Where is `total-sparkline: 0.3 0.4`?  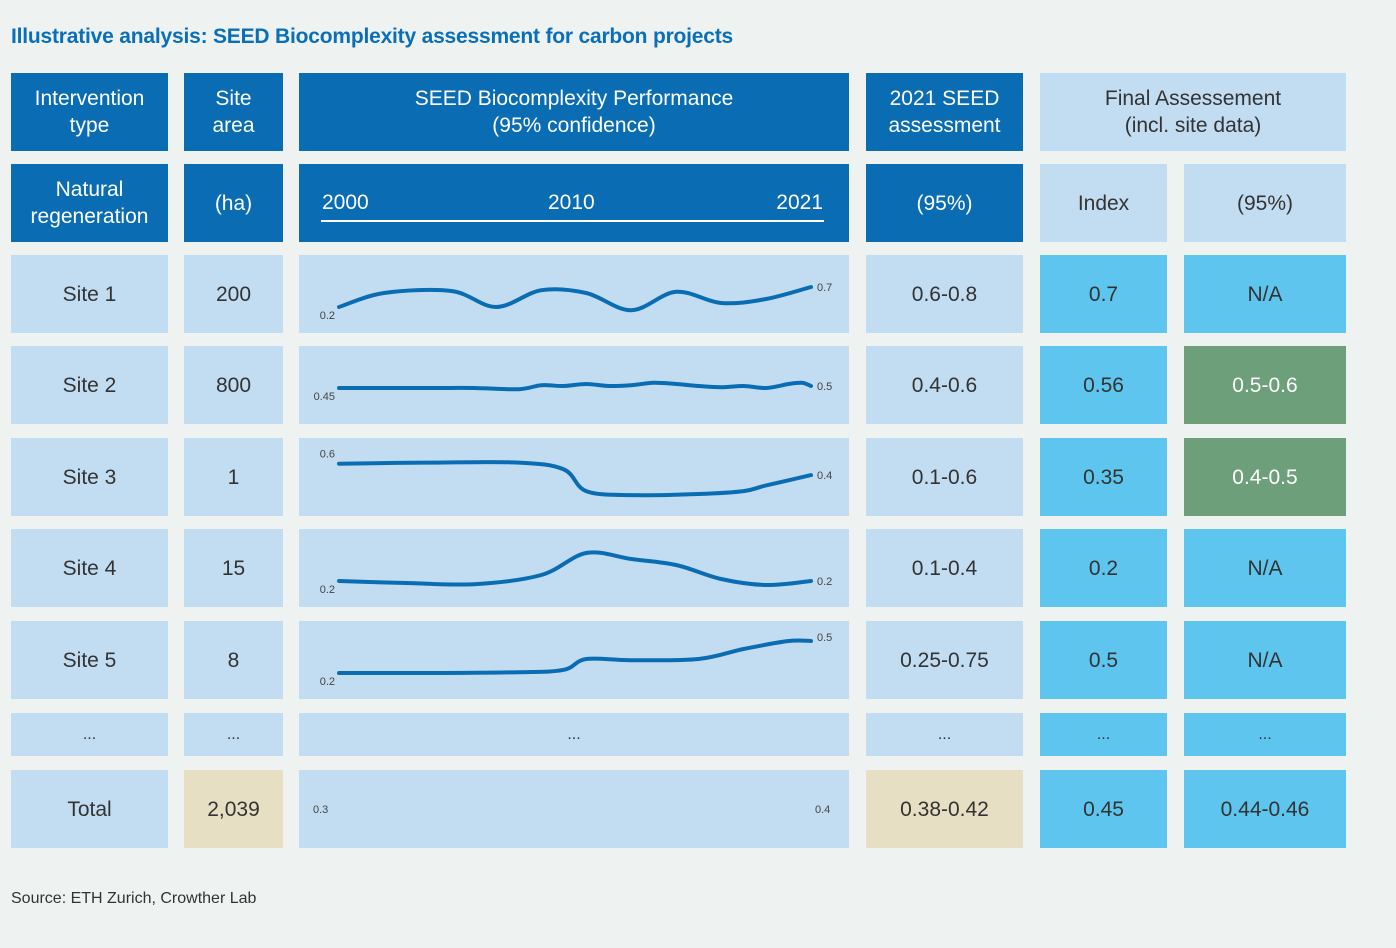 total-sparkline: 0.3 0.4 is located at coordinates (571, 810).